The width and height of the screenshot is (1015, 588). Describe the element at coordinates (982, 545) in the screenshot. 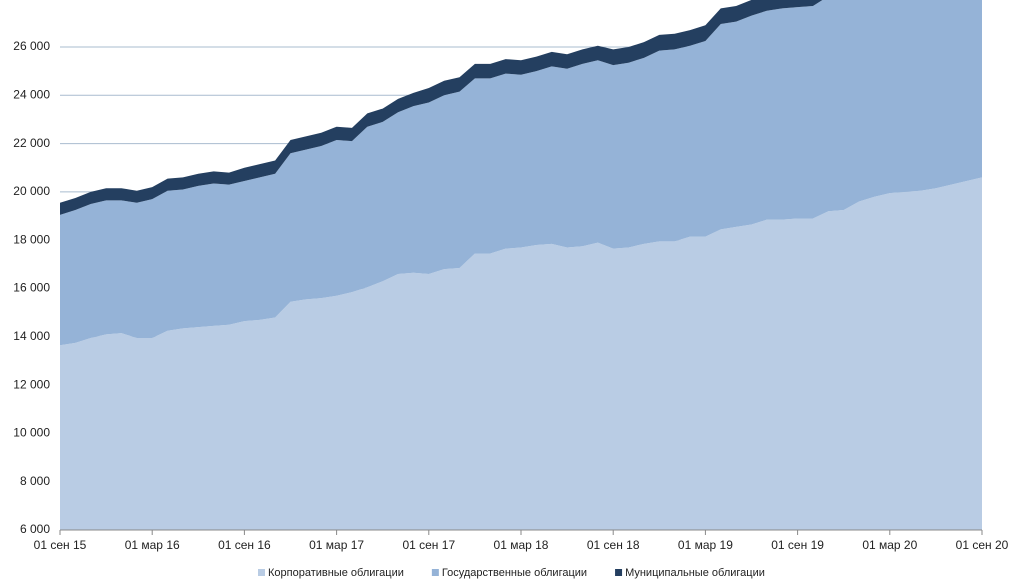

I see `x-tick-label: 01 сен 20` at that location.